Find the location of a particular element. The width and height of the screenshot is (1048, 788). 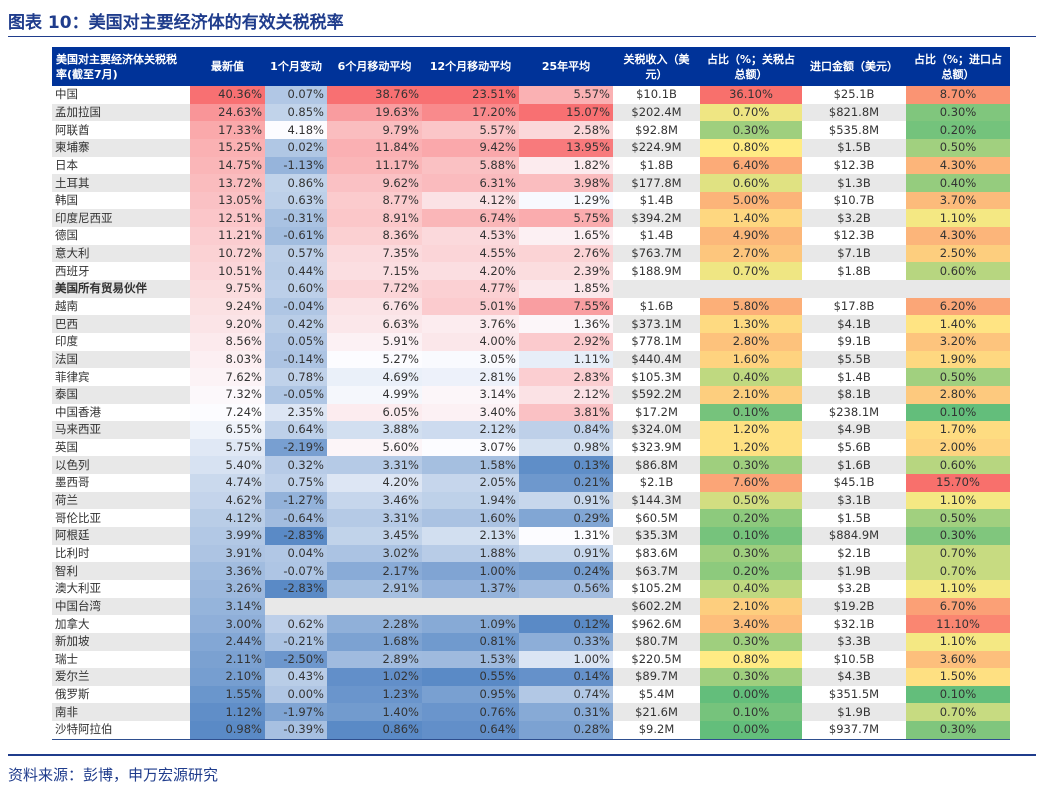

footer-divider is located at coordinates (522, 755).